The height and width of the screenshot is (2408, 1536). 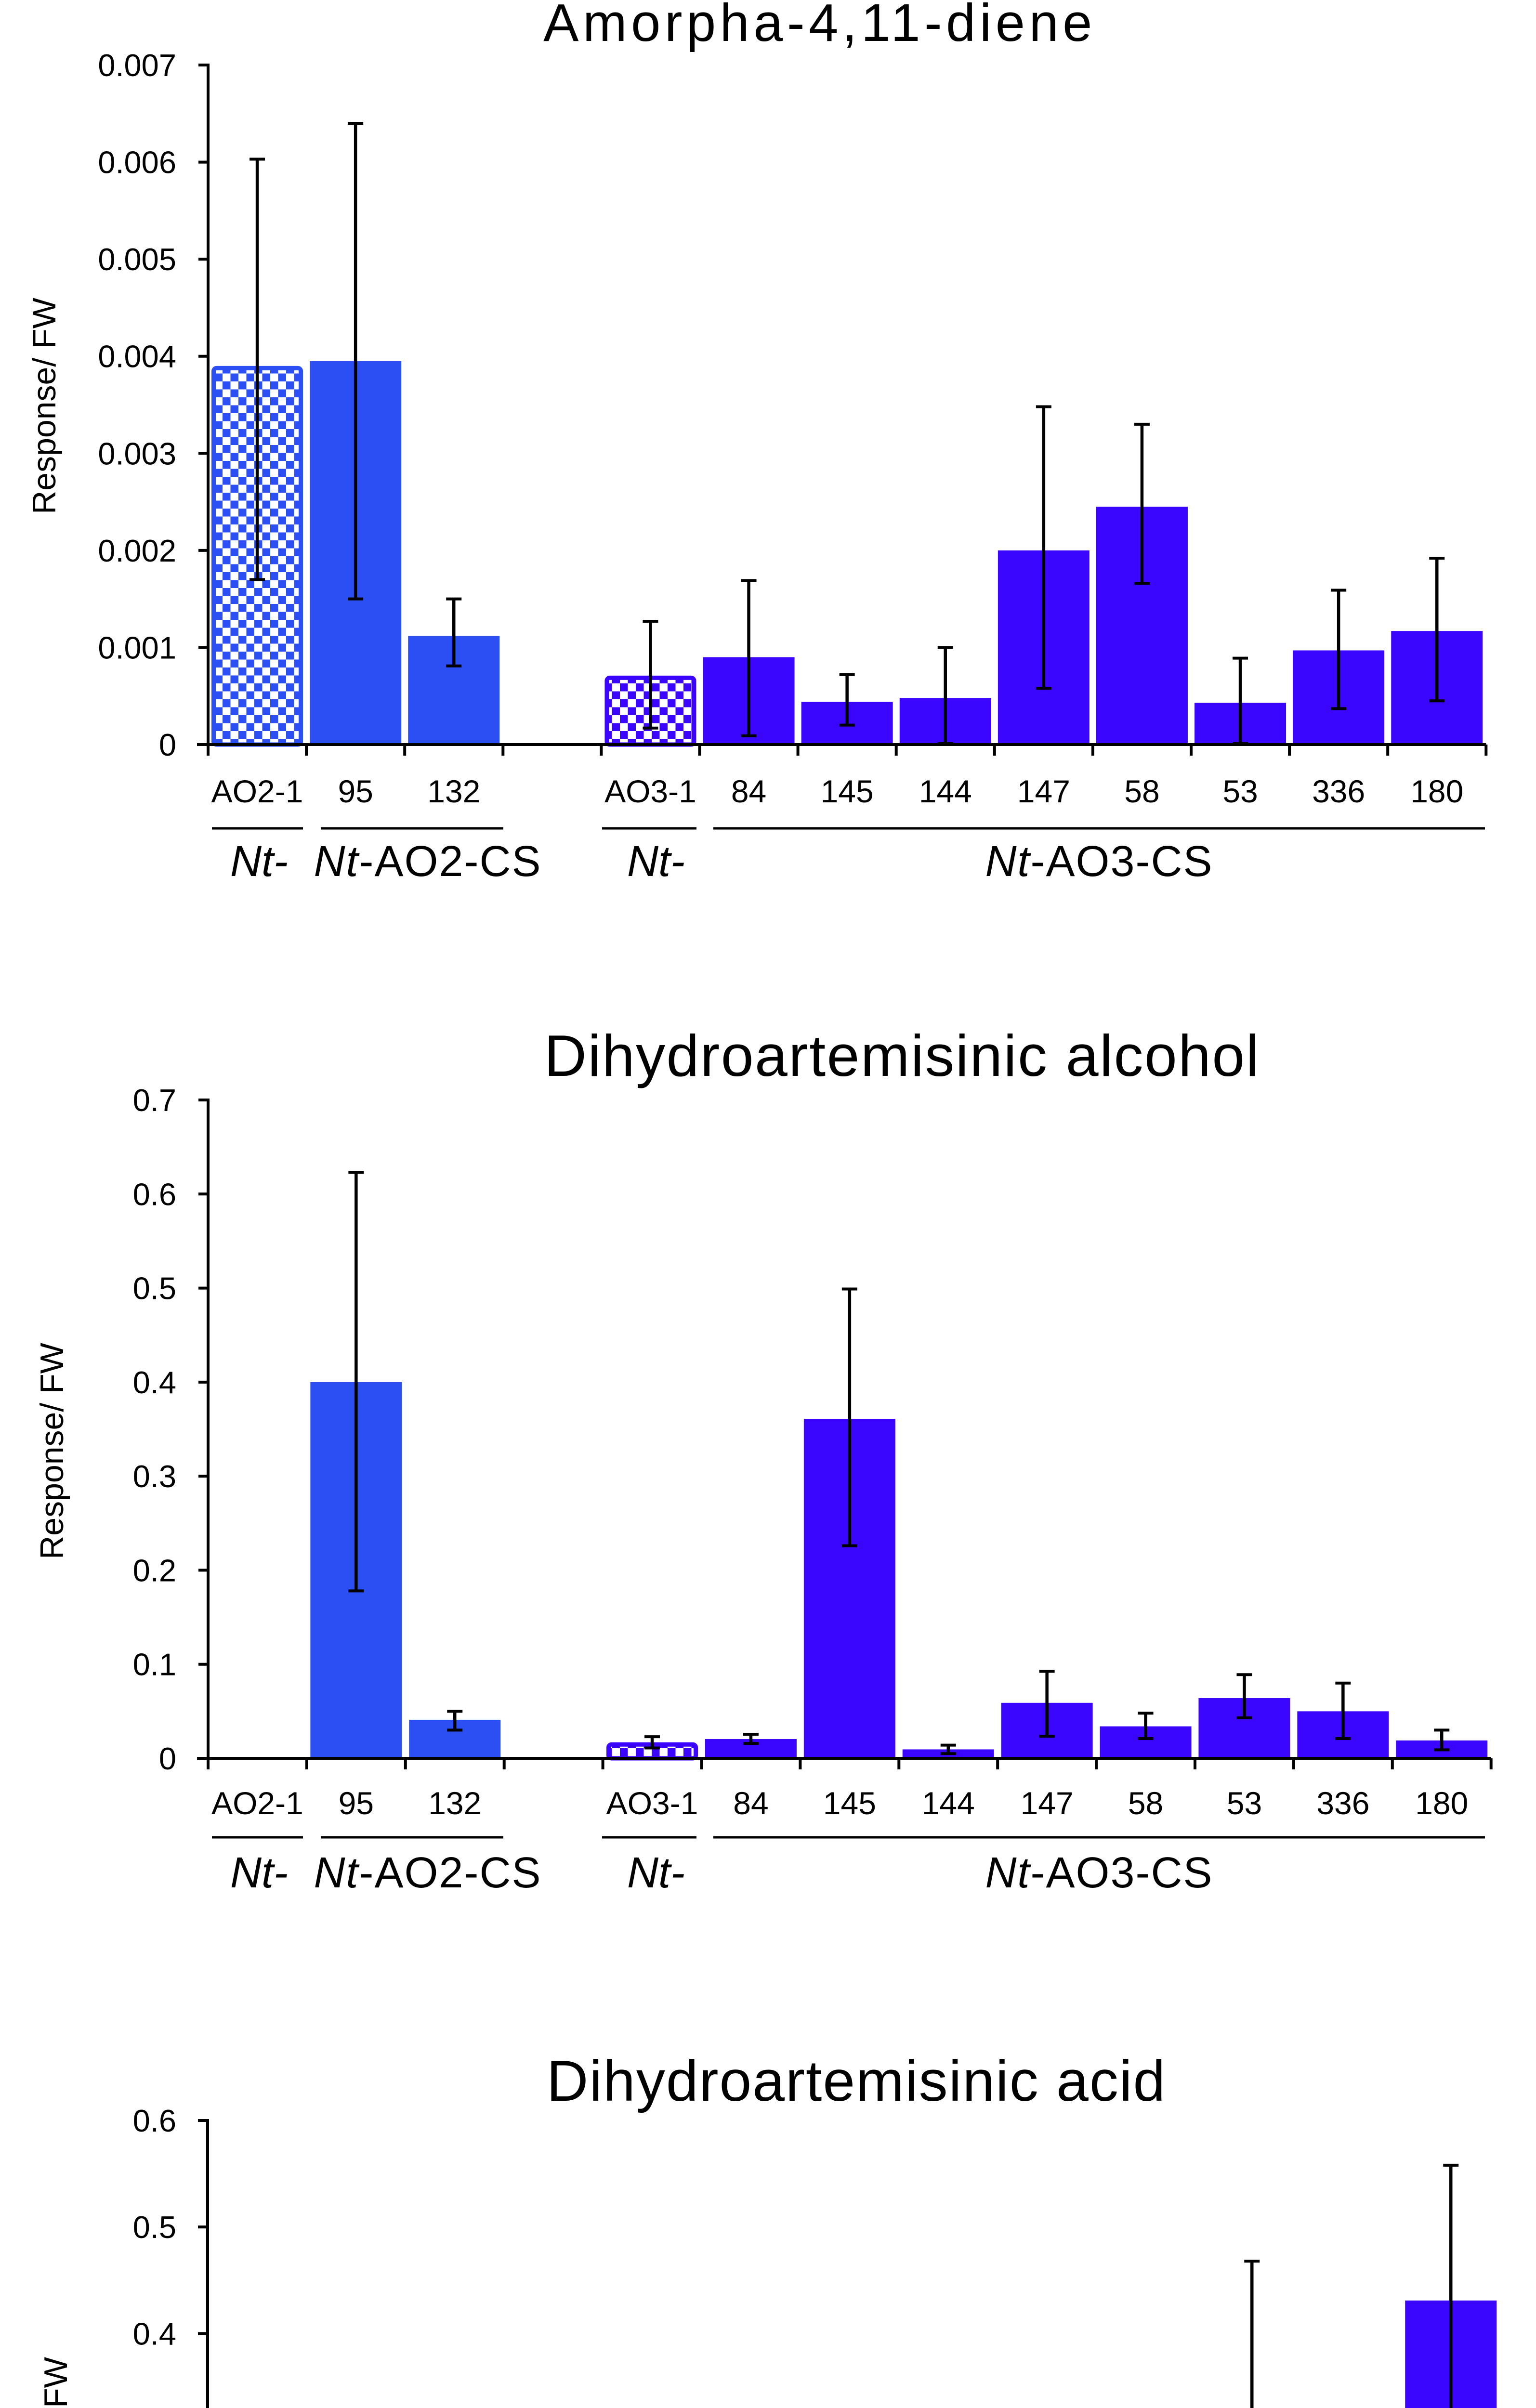 I want to click on svg-text: 0.2, so click(x=154, y=1570).